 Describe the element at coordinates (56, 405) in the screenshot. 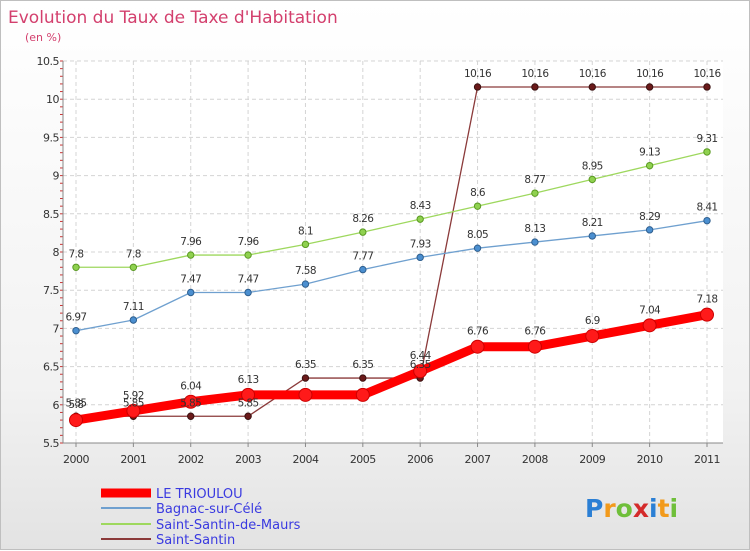

I see `y-tick-label: 6` at that location.